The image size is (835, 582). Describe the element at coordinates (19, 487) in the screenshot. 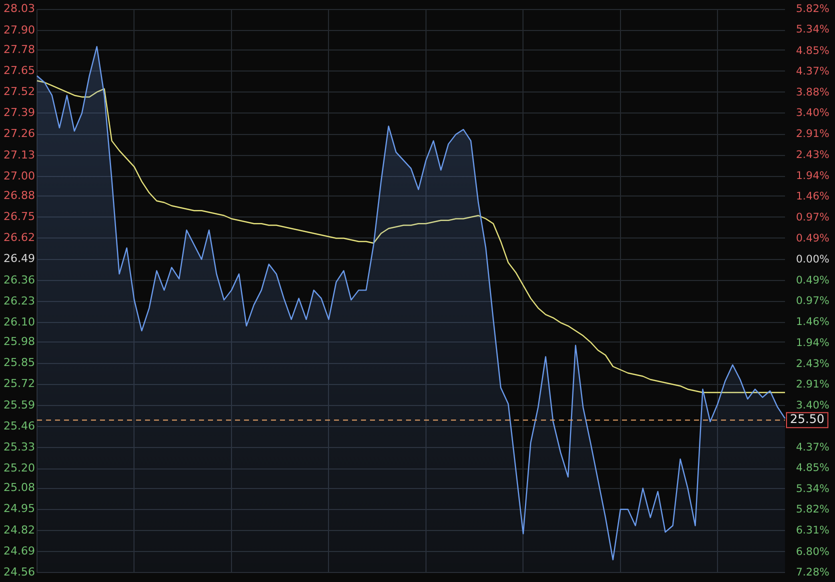

I see `y-tick-label: 25.08` at that location.